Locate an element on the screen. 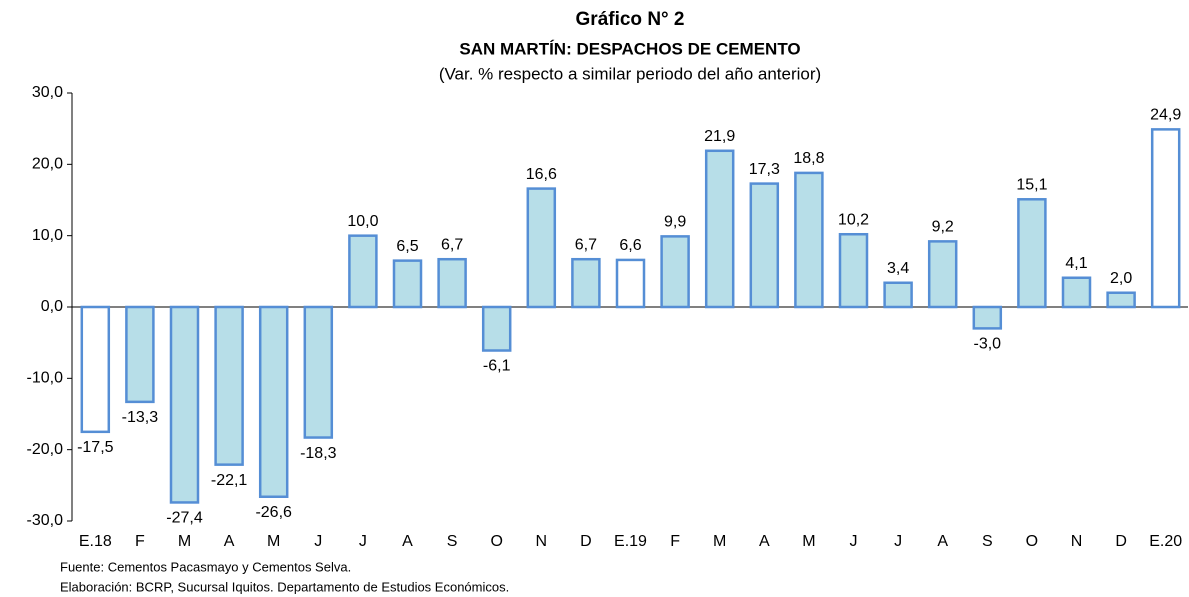 The height and width of the screenshot is (597, 1189). value-label: -22,1 is located at coordinates (229, 480).